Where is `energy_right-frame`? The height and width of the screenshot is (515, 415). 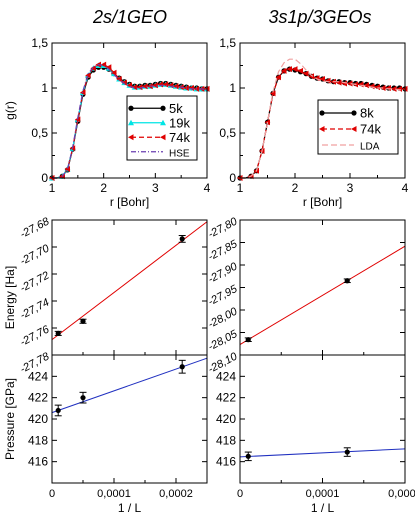 energy_right-frame is located at coordinates (322, 287).